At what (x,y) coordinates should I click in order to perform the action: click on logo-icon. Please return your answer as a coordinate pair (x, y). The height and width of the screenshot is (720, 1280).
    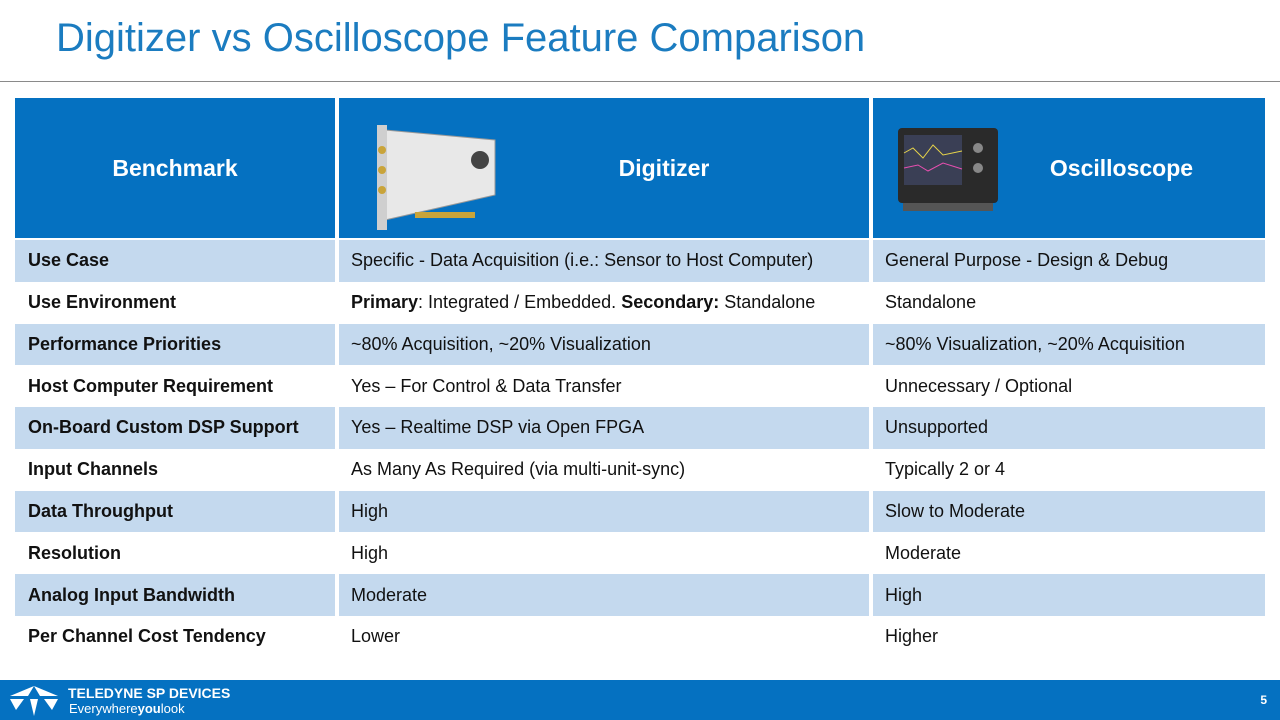
    Looking at the image, I should click on (34, 701).